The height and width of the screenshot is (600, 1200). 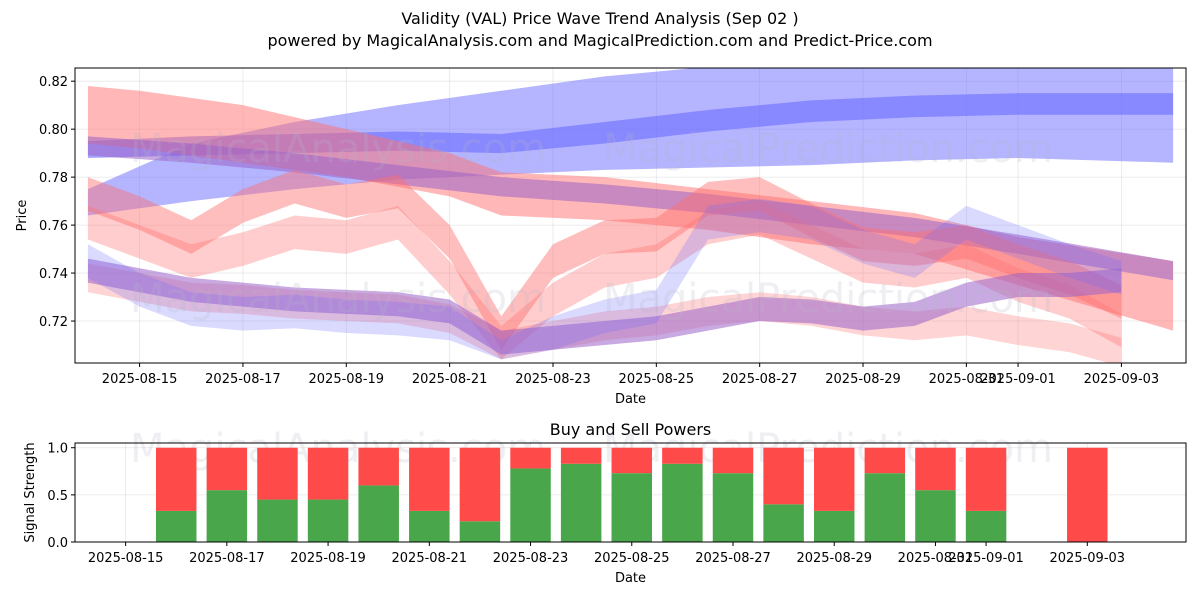 I want to click on watermark-top-left: MagicalAnalysis.com, so click(x=338, y=149).